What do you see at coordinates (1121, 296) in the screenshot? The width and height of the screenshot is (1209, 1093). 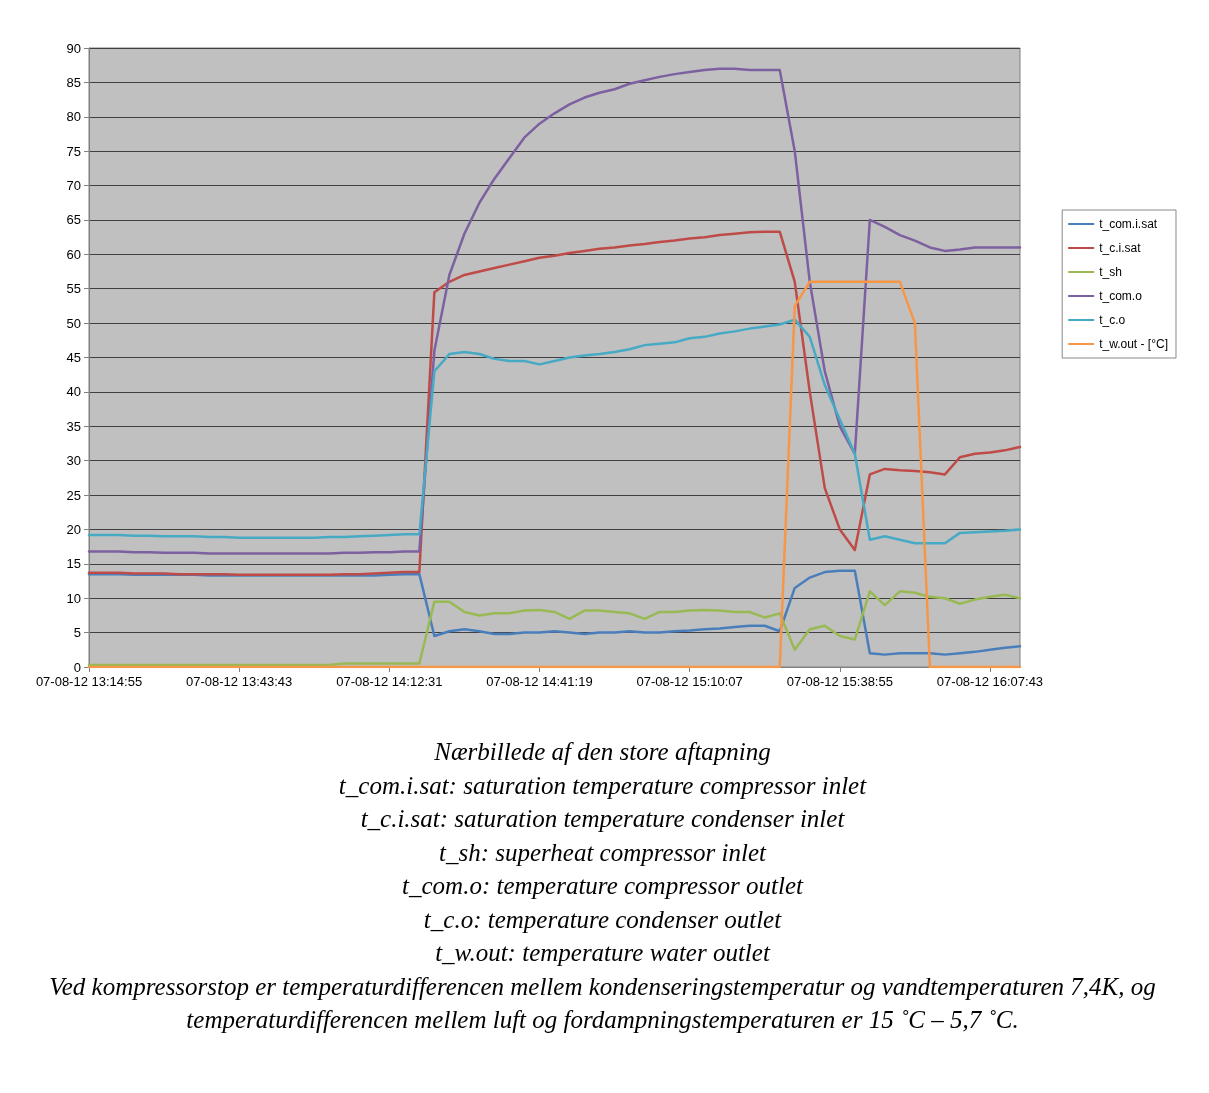 I see `legend-label: t_com.o` at bounding box center [1121, 296].